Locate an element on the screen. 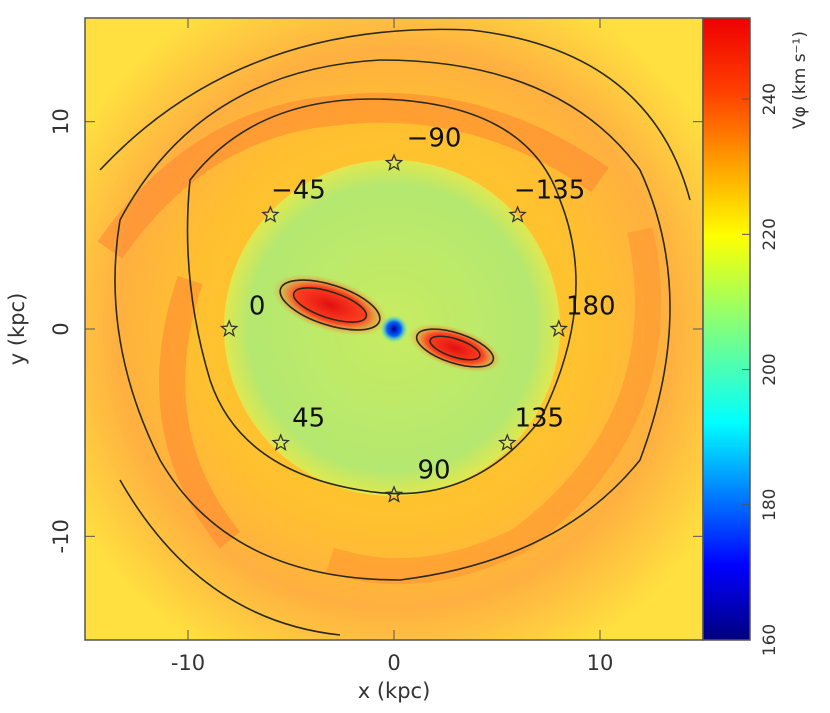 The width and height of the screenshot is (830, 713). x-tick-label: 0 is located at coordinates (393, 663).